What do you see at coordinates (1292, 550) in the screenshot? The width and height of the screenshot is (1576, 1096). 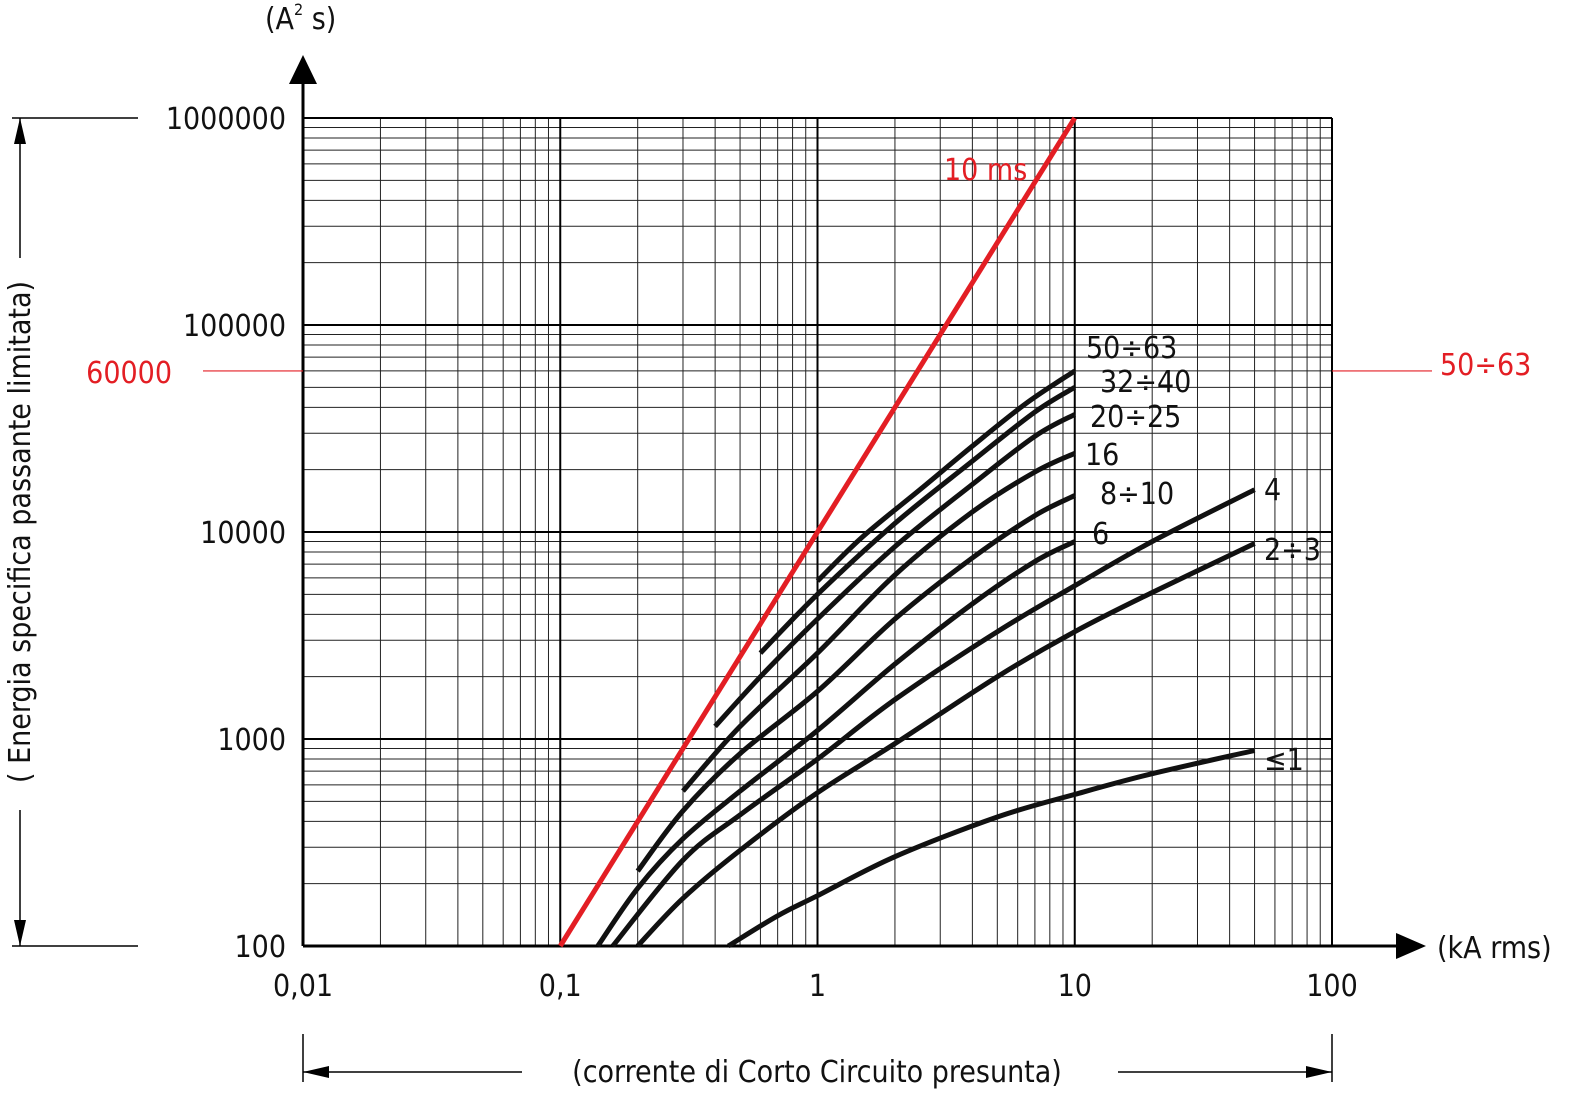 I see `series-label: 2÷3` at bounding box center [1292, 550].